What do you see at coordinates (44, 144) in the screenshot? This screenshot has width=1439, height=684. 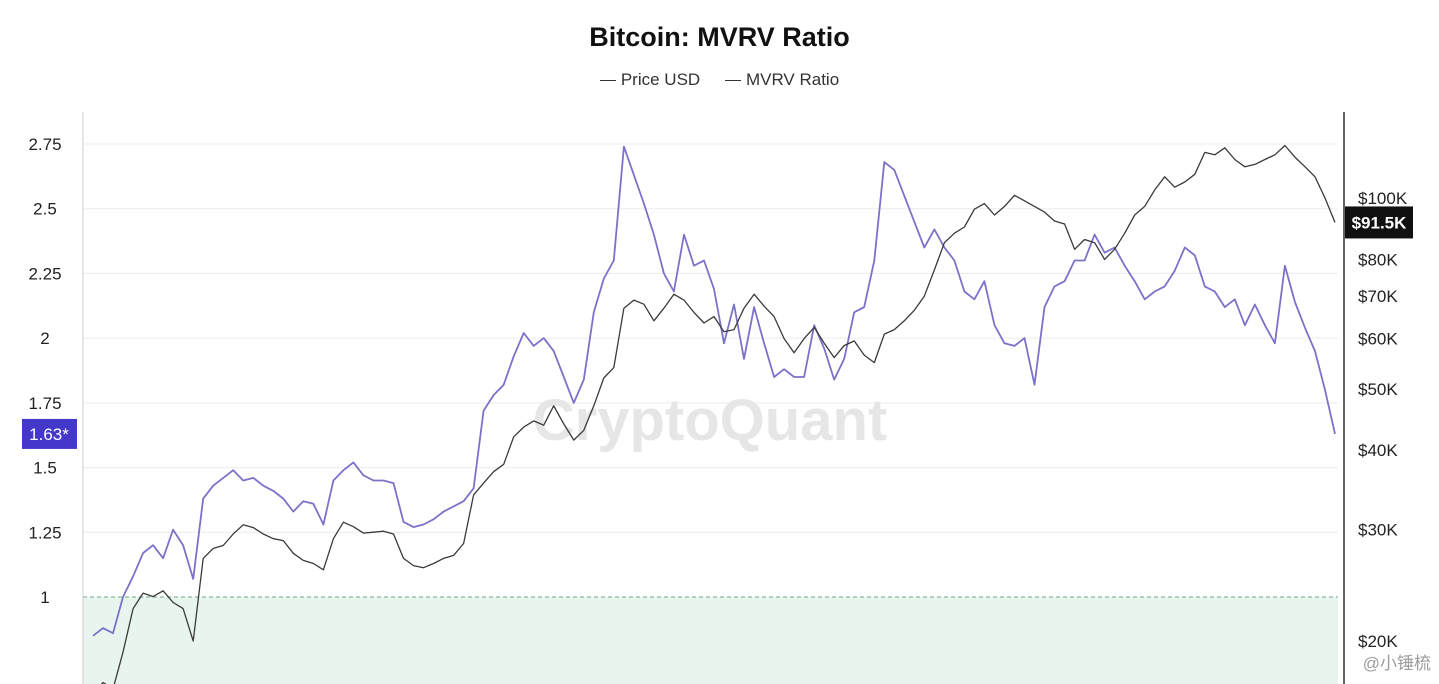 I see `left-tick-label: 2.75` at bounding box center [44, 144].